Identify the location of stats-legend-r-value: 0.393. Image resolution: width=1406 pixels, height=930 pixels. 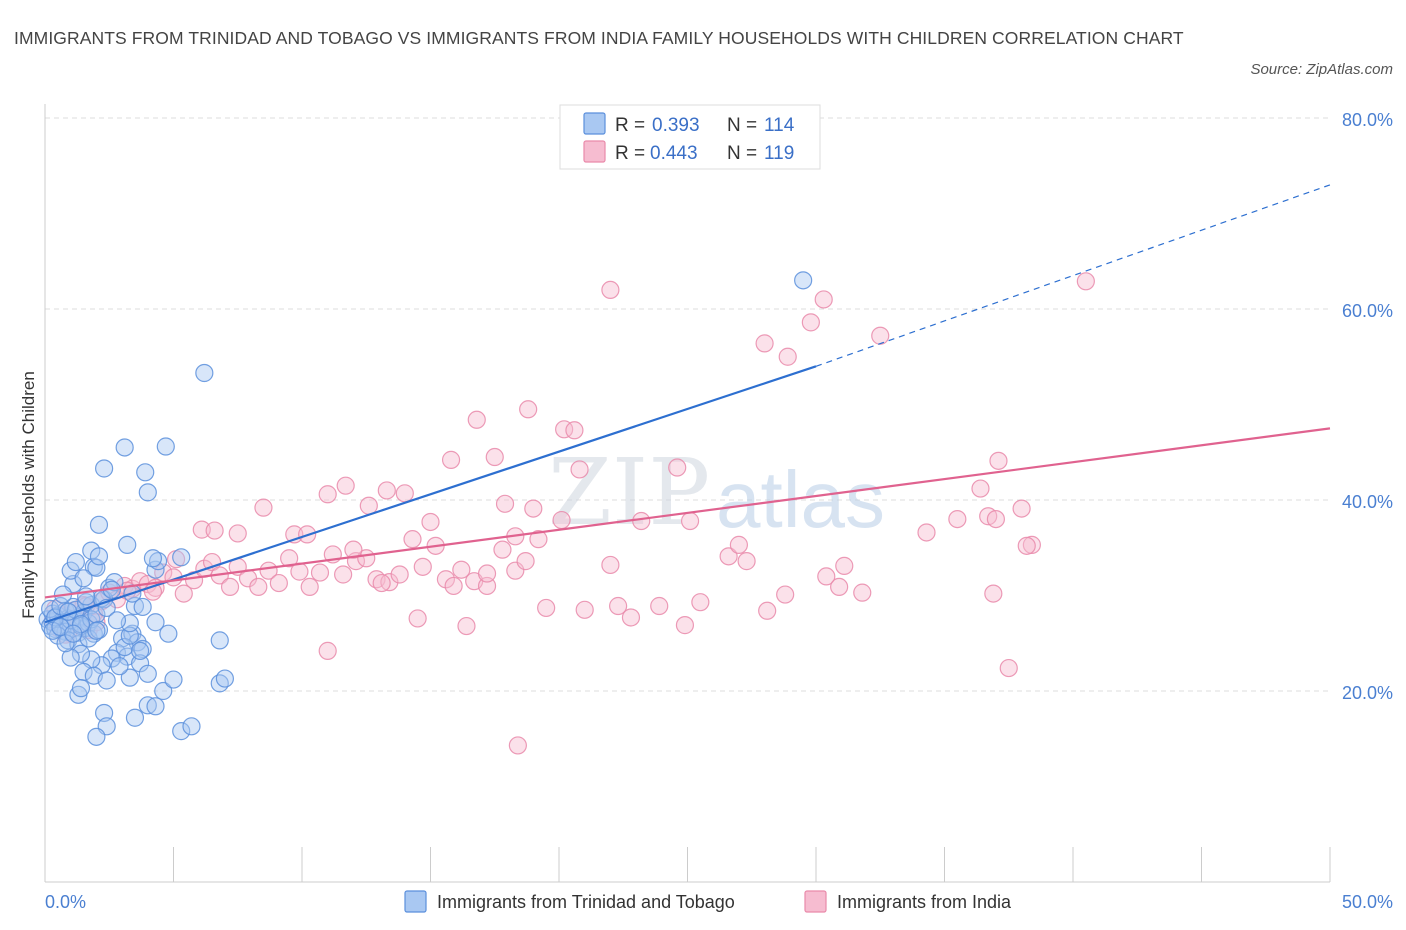
(676, 125).